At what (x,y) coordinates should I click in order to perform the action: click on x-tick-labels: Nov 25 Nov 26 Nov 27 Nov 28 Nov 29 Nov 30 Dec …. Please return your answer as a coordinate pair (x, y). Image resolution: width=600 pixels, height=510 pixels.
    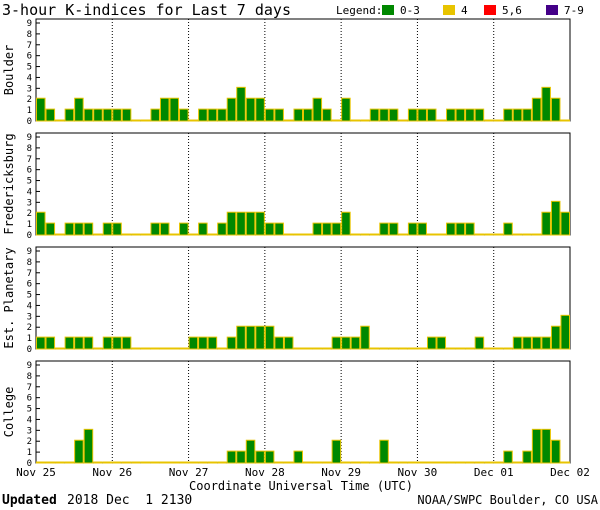
    Looking at the image, I should click on (303, 472).